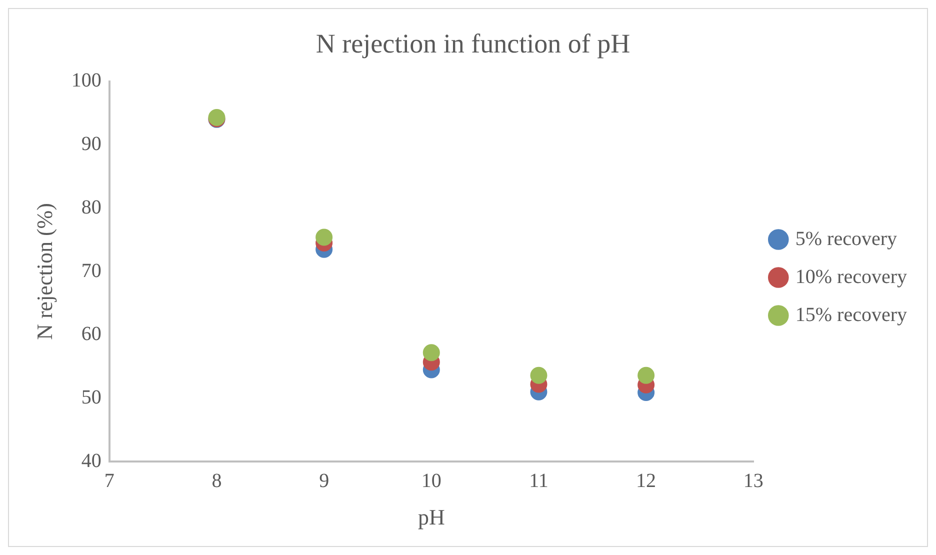 The height and width of the screenshot is (555, 936). What do you see at coordinates (646, 481) in the screenshot?
I see `x-tick-label: 12` at bounding box center [646, 481].